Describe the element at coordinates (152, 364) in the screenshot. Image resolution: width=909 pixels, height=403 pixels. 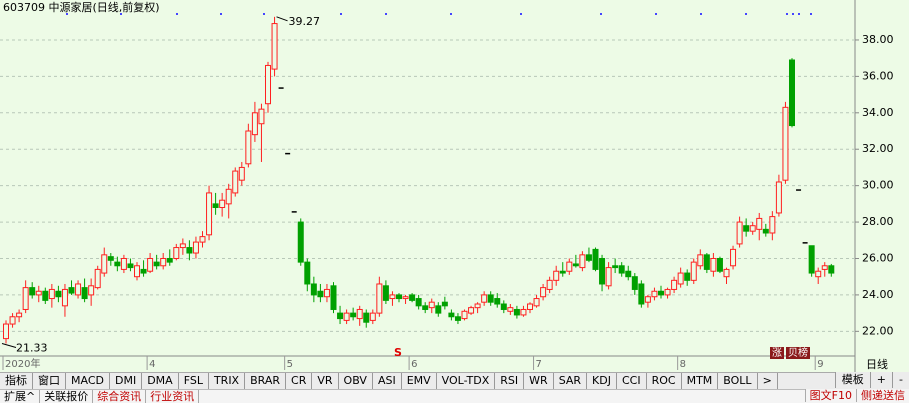
I see `x-tick-label: 4` at that location.